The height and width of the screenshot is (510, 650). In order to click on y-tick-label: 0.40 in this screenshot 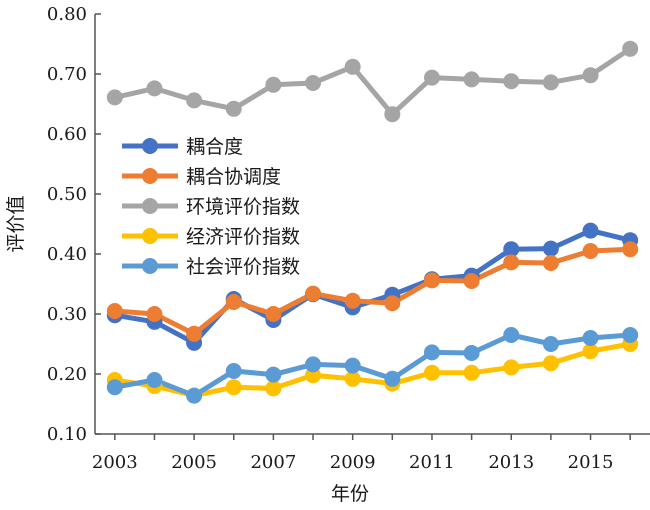, I will do `click(67, 254)`.